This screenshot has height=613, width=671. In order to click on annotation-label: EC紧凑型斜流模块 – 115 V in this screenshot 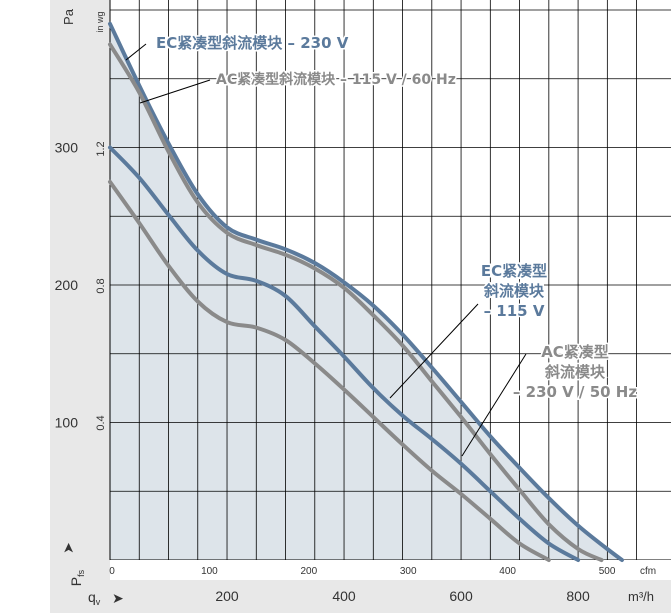, I will do `click(514, 291)`.